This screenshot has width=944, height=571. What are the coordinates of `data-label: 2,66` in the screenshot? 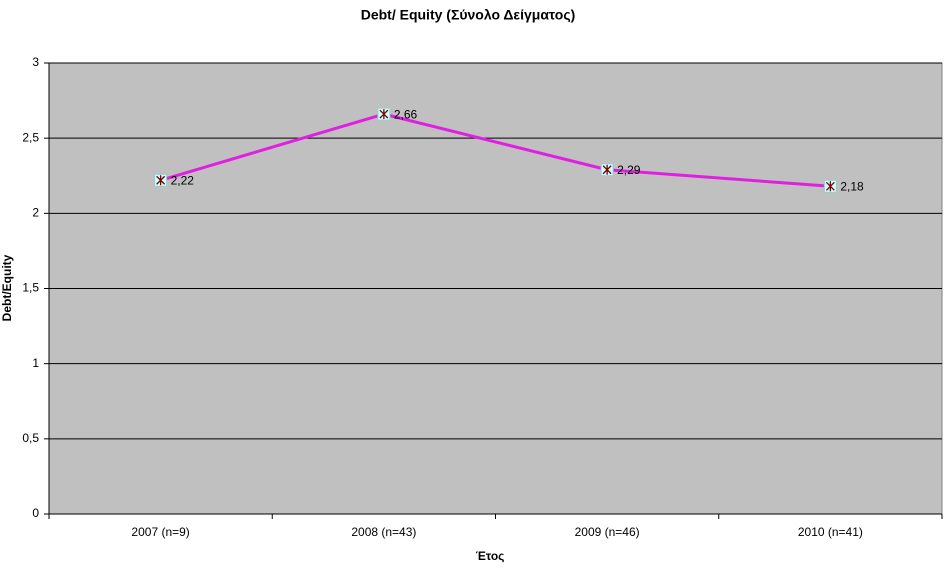 It's located at (406, 114).